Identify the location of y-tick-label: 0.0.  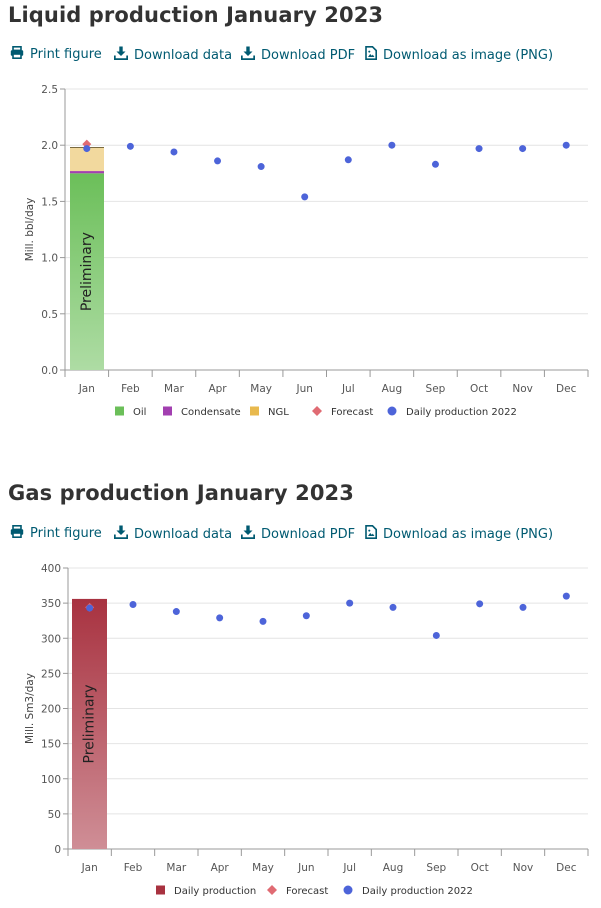
(49, 371).